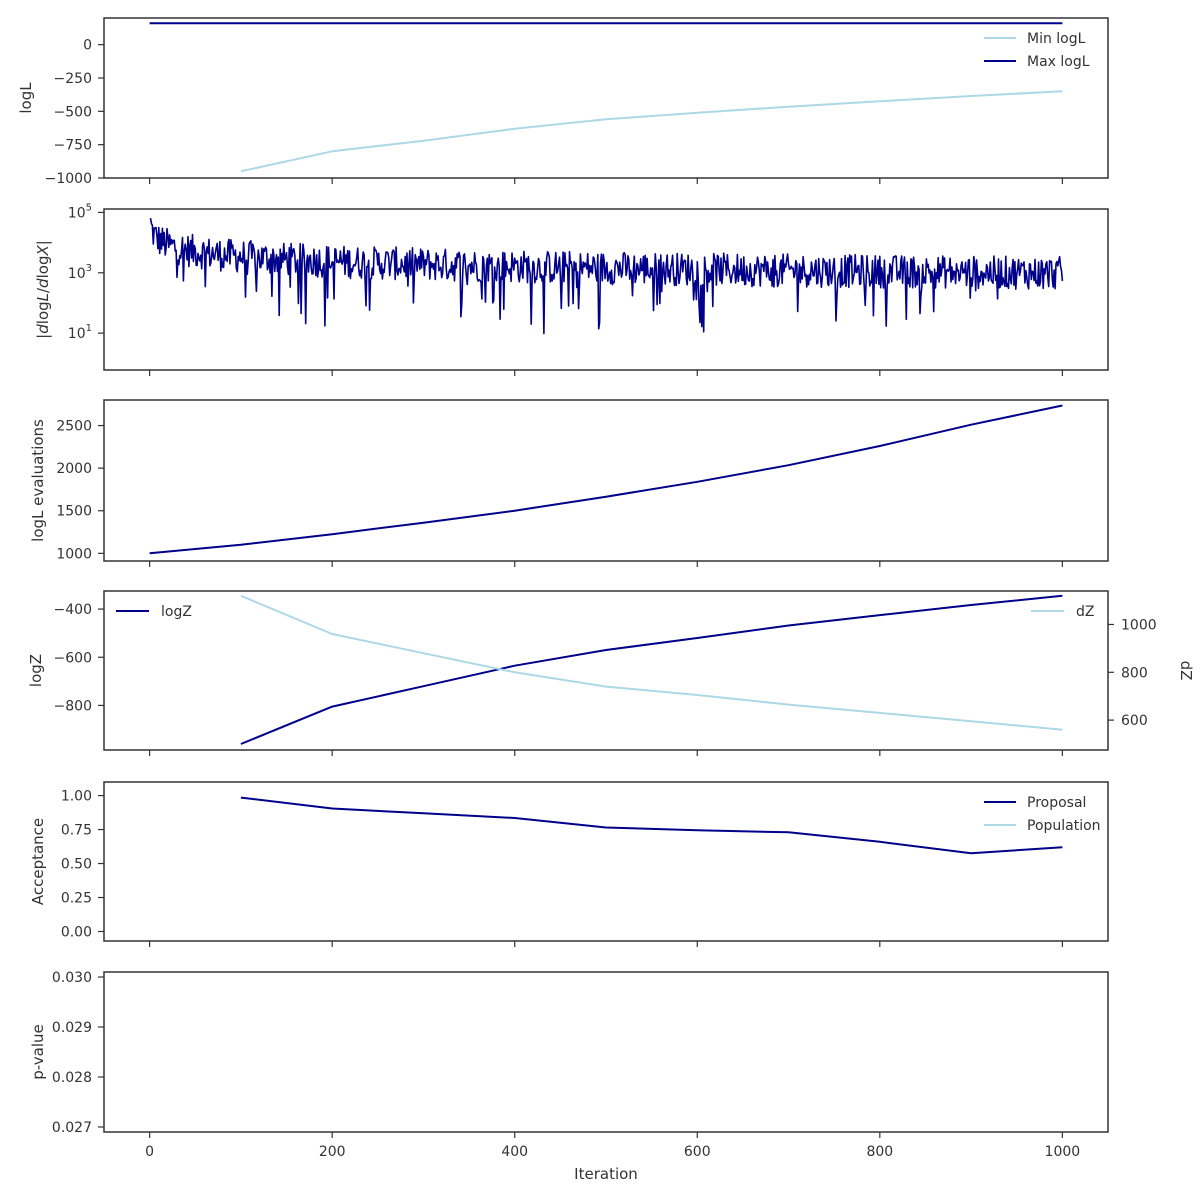  I want to click on y-tick-label: −400, so click(73, 610).